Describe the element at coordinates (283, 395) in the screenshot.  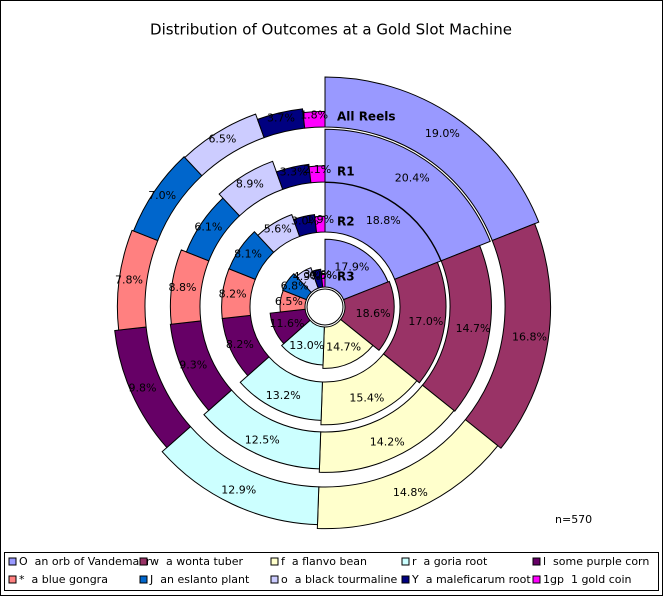
I see `value-label: 13.2%` at that location.